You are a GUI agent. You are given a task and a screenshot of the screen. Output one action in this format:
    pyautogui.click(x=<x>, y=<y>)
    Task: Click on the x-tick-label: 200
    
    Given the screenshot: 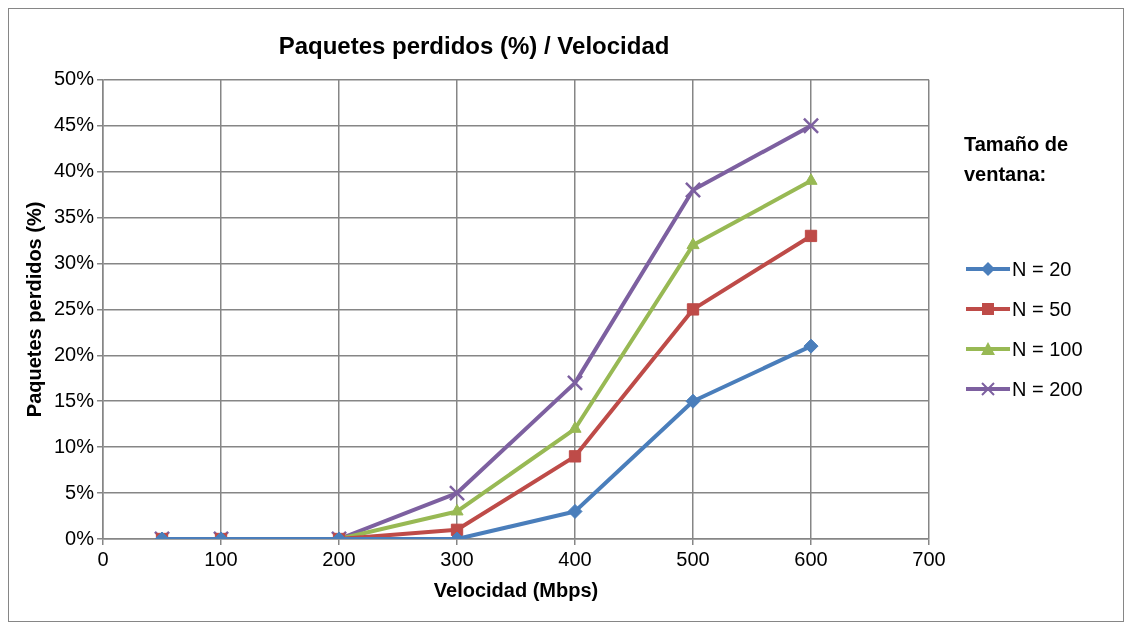 What is the action you would take?
    pyautogui.click(x=339, y=558)
    